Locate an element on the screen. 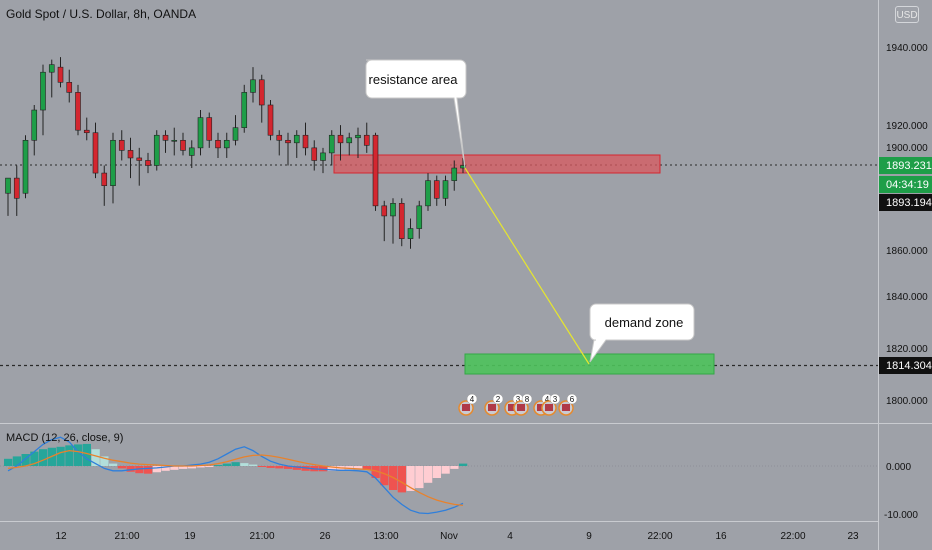 Image resolution: width=932 pixels, height=550 pixels. demand-callout: demand zone is located at coordinates (642, 333).